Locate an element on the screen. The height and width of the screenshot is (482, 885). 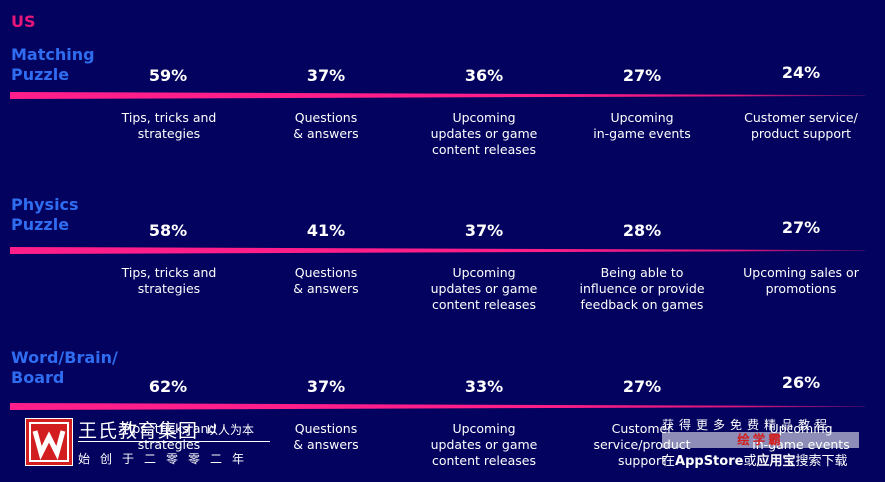
watermark-tagline: 以人为本 is located at coordinates (230, 430).